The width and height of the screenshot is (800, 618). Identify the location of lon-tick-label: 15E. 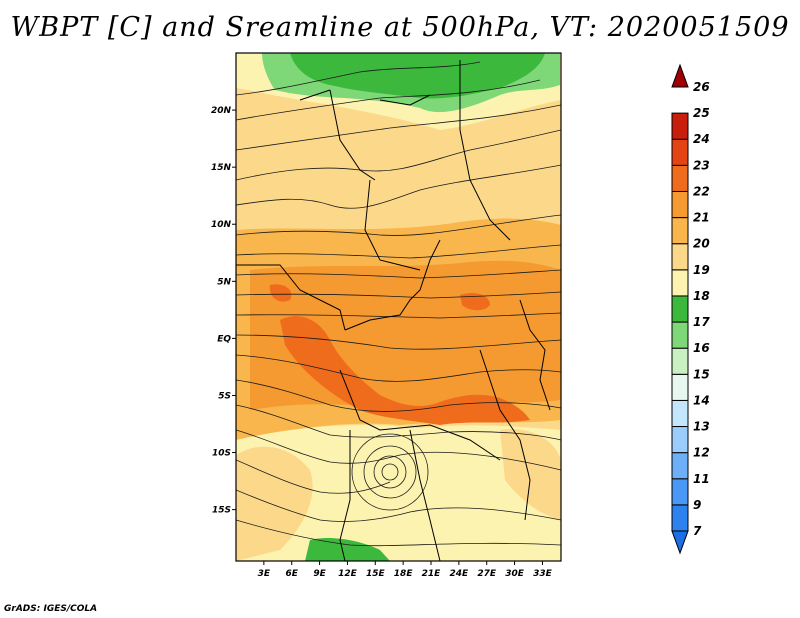
(376, 574).